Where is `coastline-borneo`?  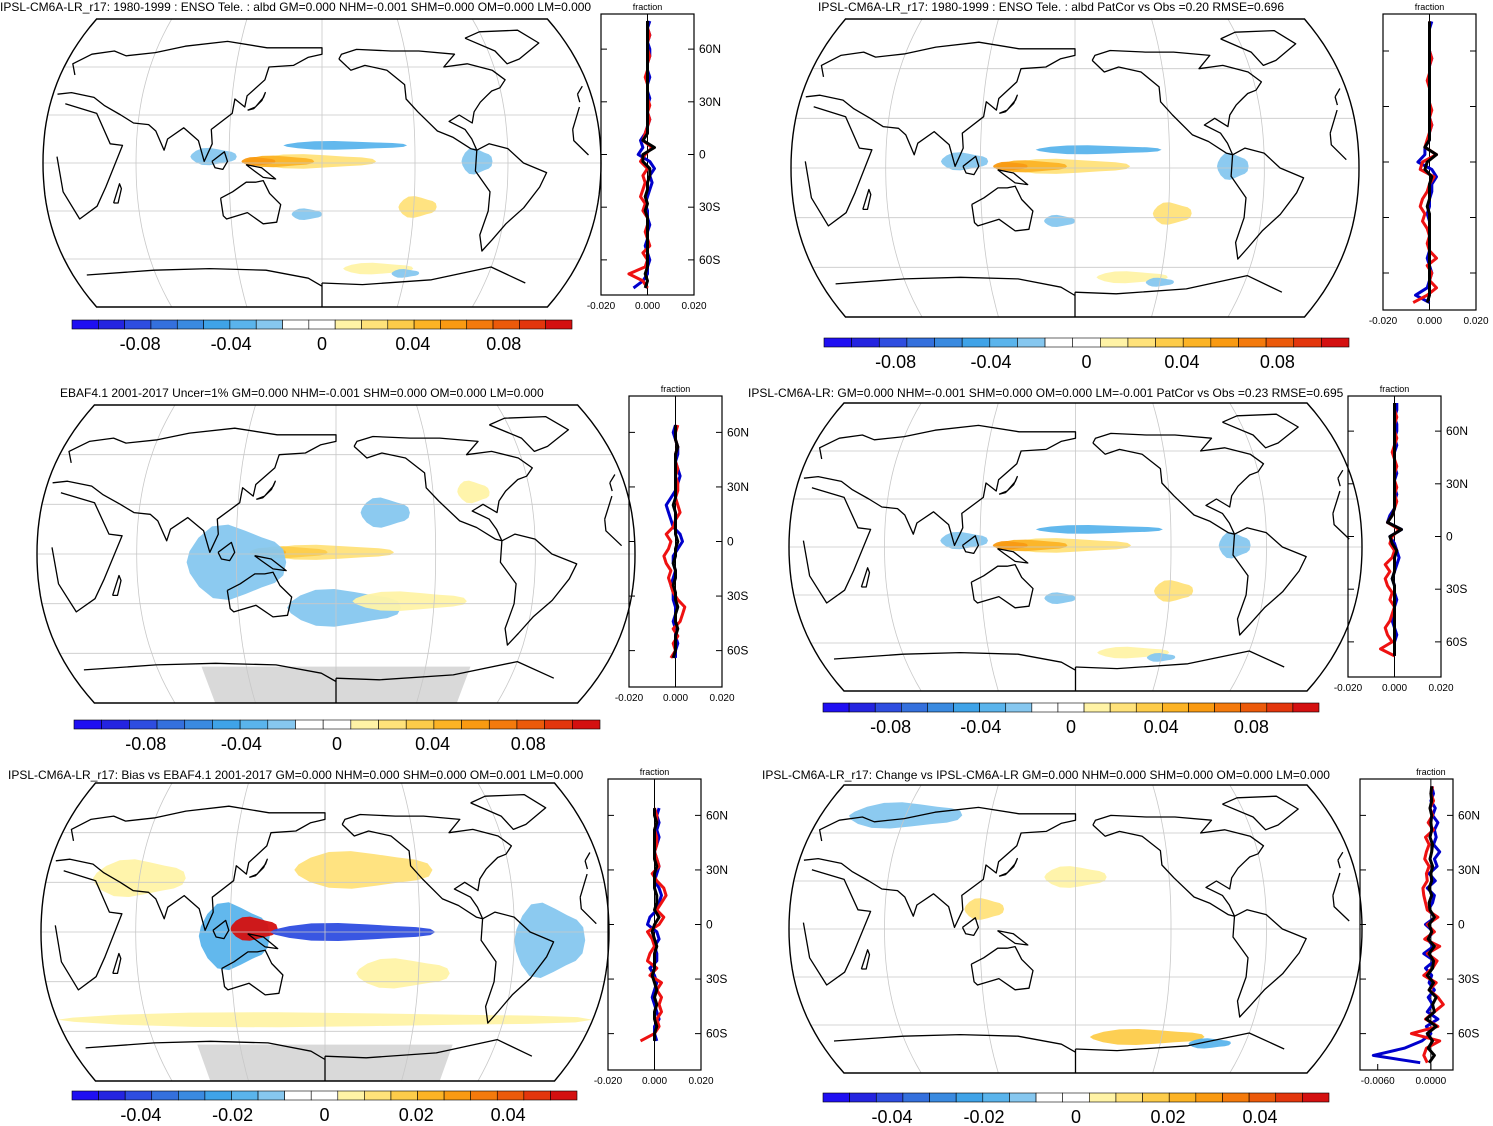 coastline-borneo is located at coordinates (970, 545).